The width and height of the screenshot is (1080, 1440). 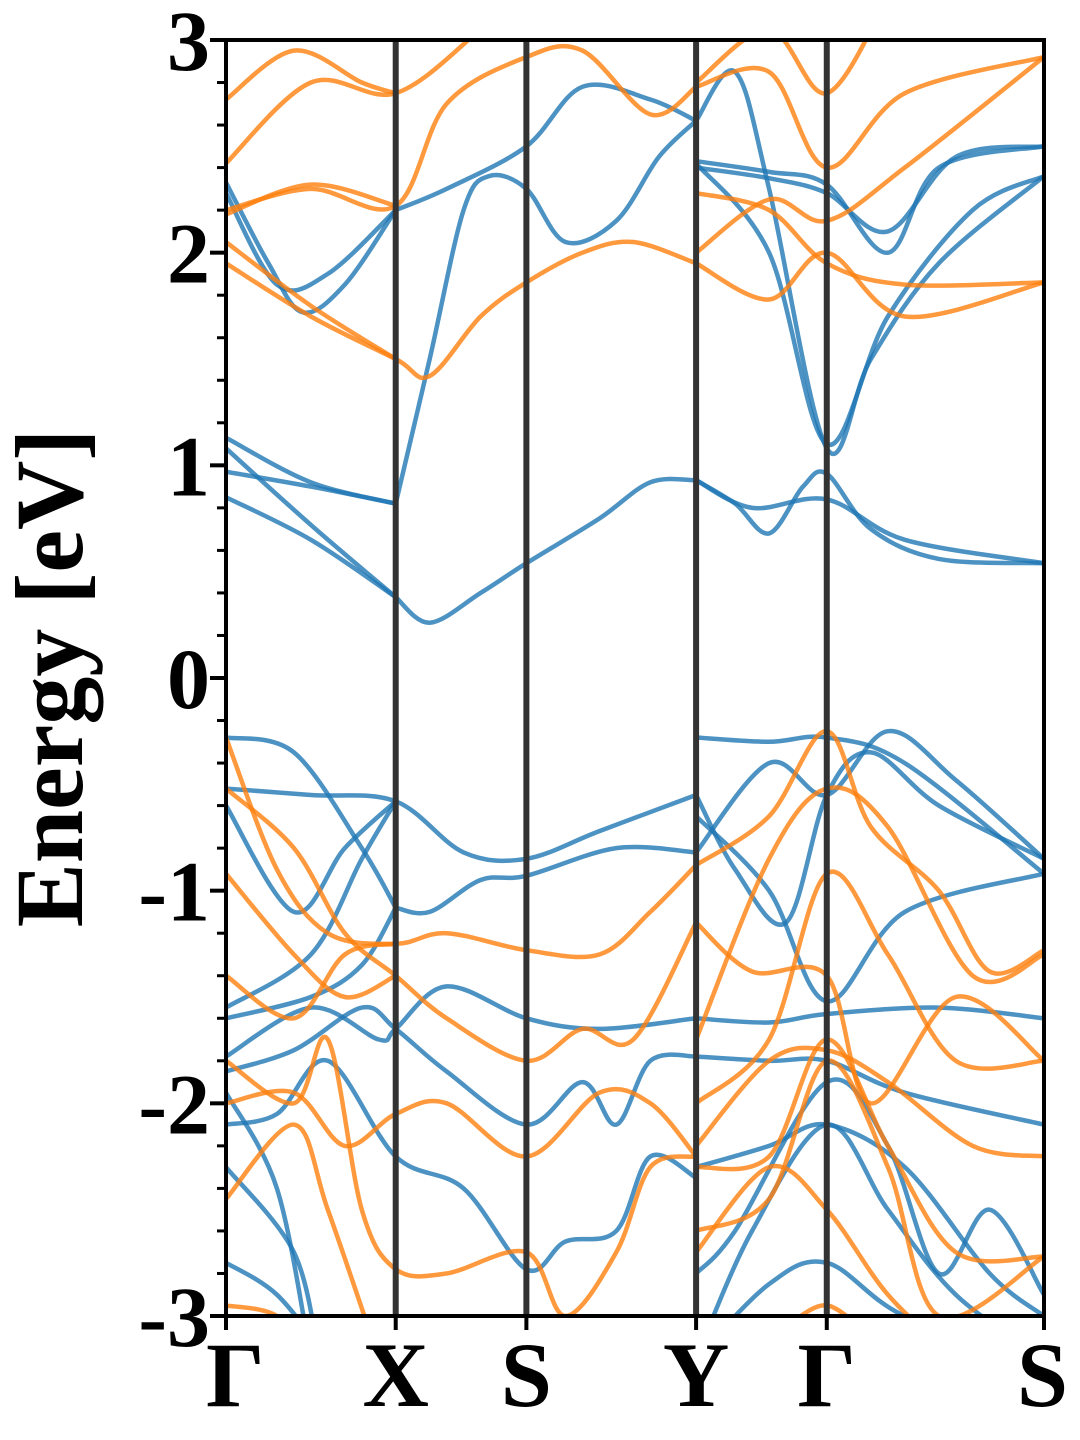 What do you see at coordinates (188, 466) in the screenshot?
I see `y-tick-label: 1` at bounding box center [188, 466].